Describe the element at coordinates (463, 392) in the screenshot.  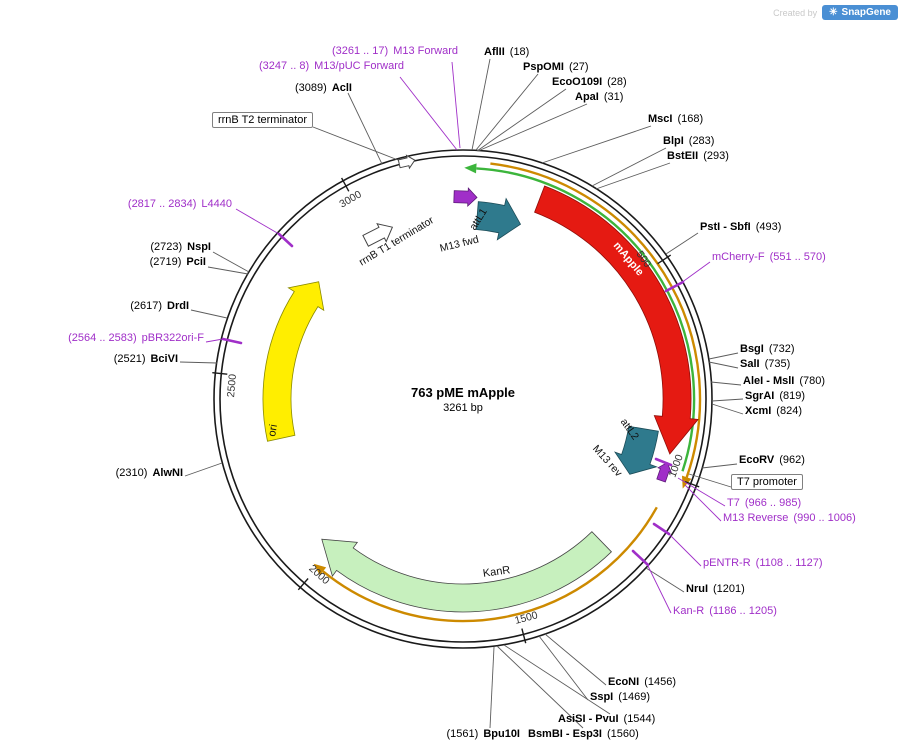
I see `plasmid-name: 763 pME mApple` at that location.